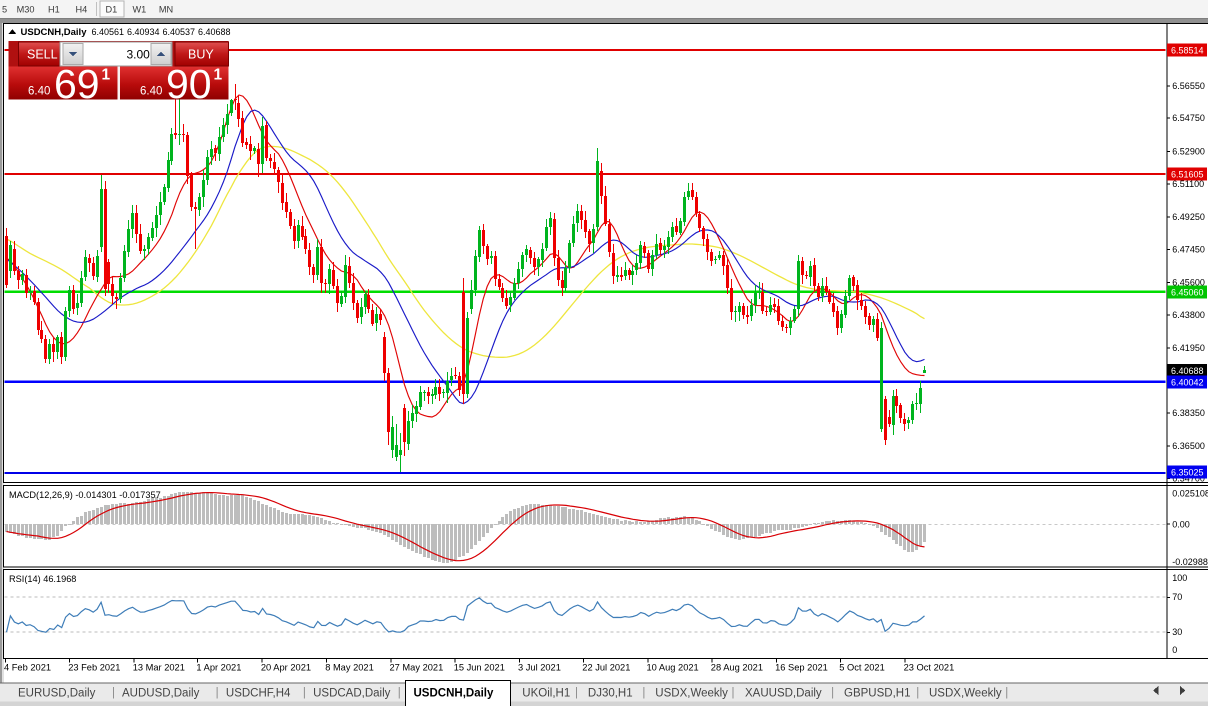 The image size is (1208, 706). I want to click on svg-text: 23 Feb 2021, so click(94, 668).